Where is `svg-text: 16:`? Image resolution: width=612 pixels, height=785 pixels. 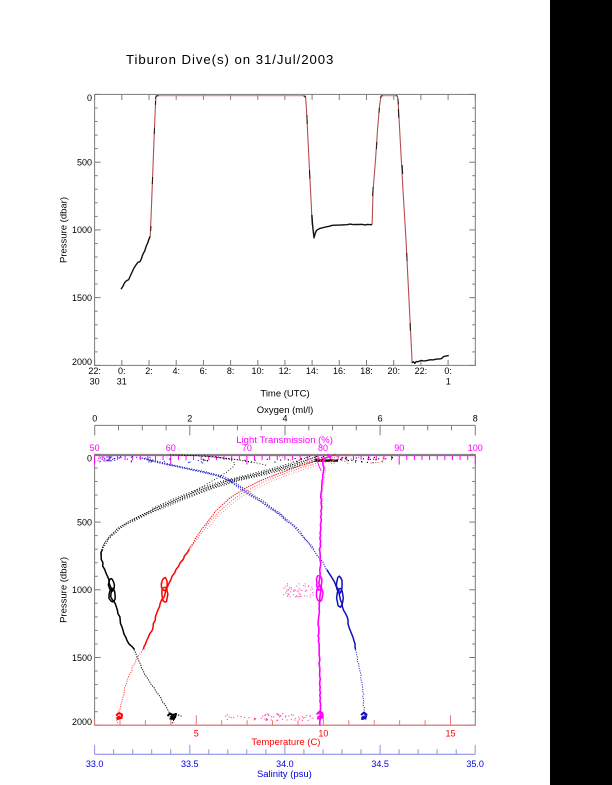
svg-text: 16: is located at coordinates (339, 371).